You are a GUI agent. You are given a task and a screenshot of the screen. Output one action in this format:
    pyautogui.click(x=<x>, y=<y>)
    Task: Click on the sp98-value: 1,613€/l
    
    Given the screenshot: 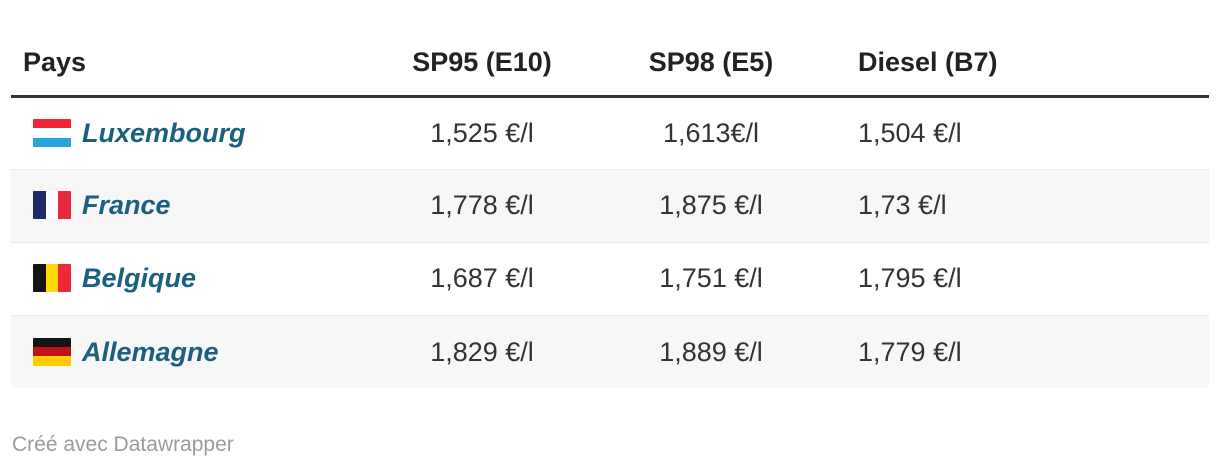 What is the action you would take?
    pyautogui.click(x=711, y=132)
    